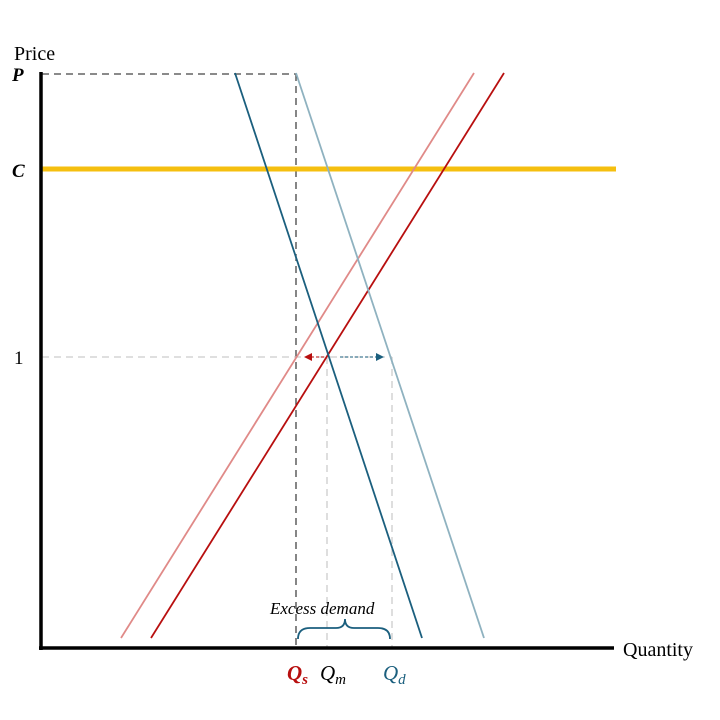 The width and height of the screenshot is (720, 720). Describe the element at coordinates (17, 75) in the screenshot. I see `tick-p-label: P` at that location.